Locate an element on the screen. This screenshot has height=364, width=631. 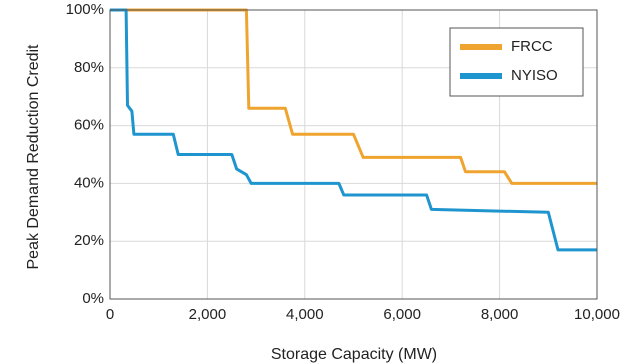
y-axis-title: Peak Demand Reduction Credit is located at coordinates (33, 157).